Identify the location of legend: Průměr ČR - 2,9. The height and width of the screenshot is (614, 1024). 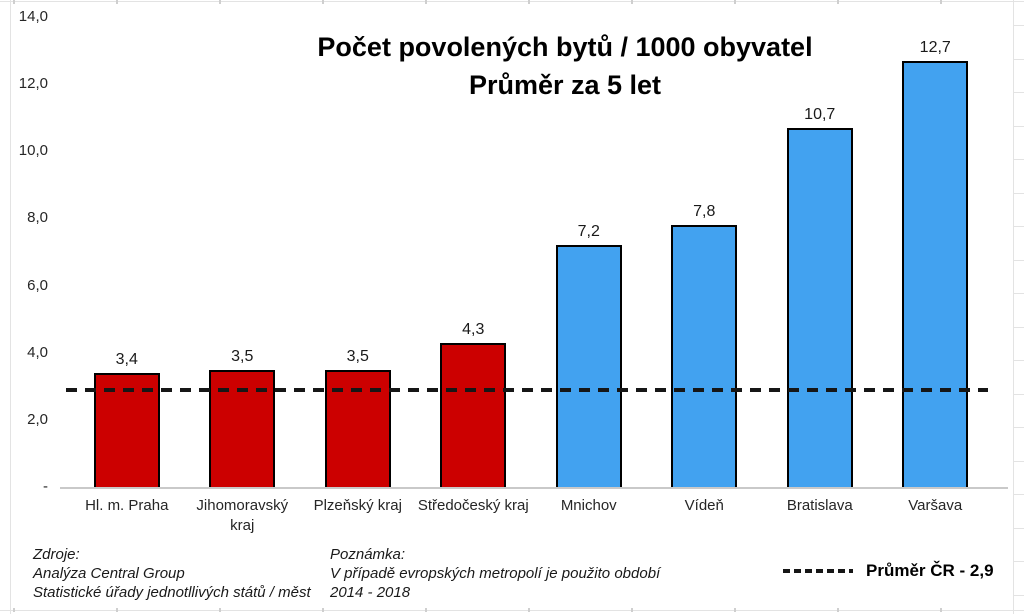
(888, 571).